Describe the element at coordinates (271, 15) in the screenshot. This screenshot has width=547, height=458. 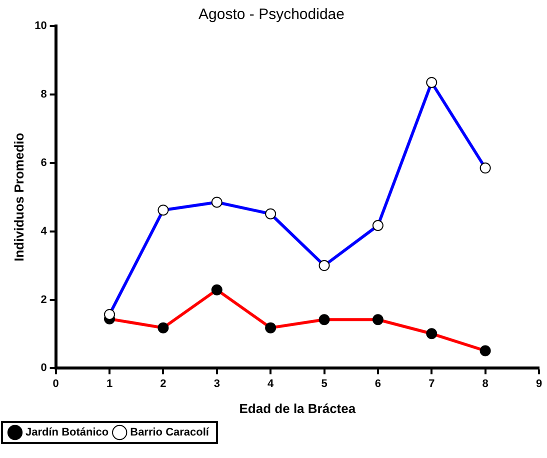
I see `chart-title: Agosto - Psychodidae` at that location.